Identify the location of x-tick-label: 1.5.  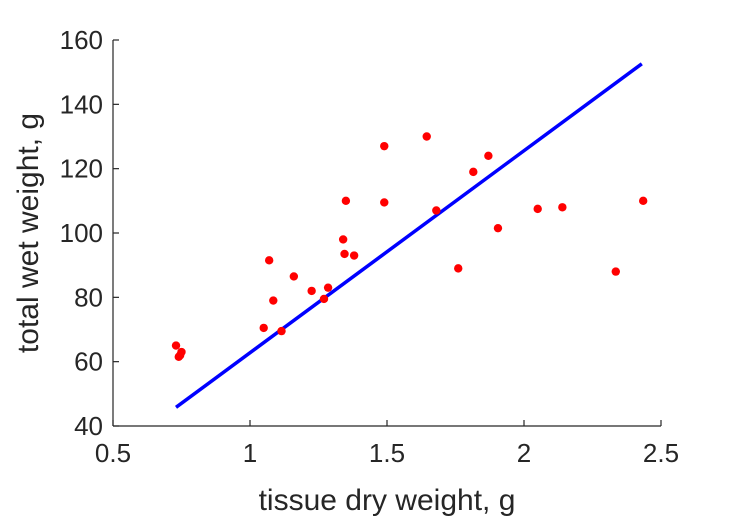
(387, 453).